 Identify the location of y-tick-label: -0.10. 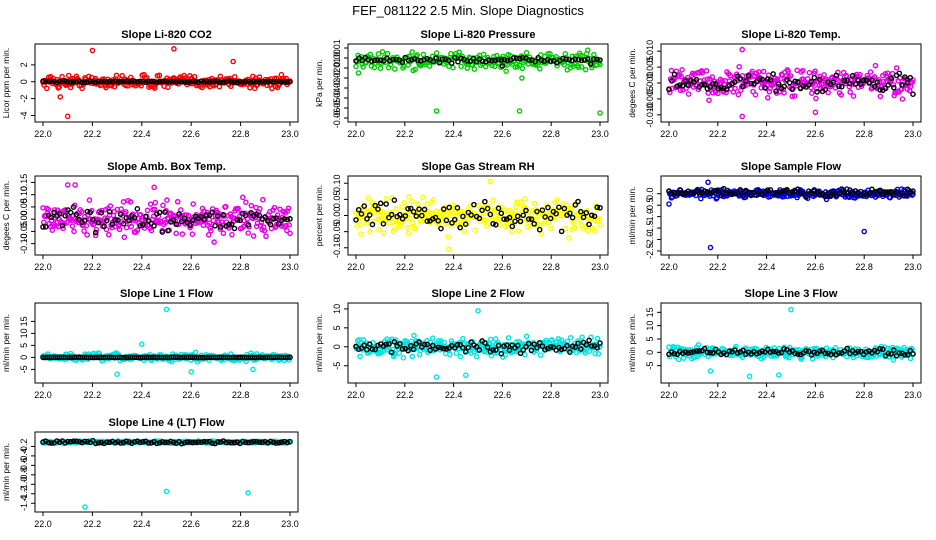
(337, 248).